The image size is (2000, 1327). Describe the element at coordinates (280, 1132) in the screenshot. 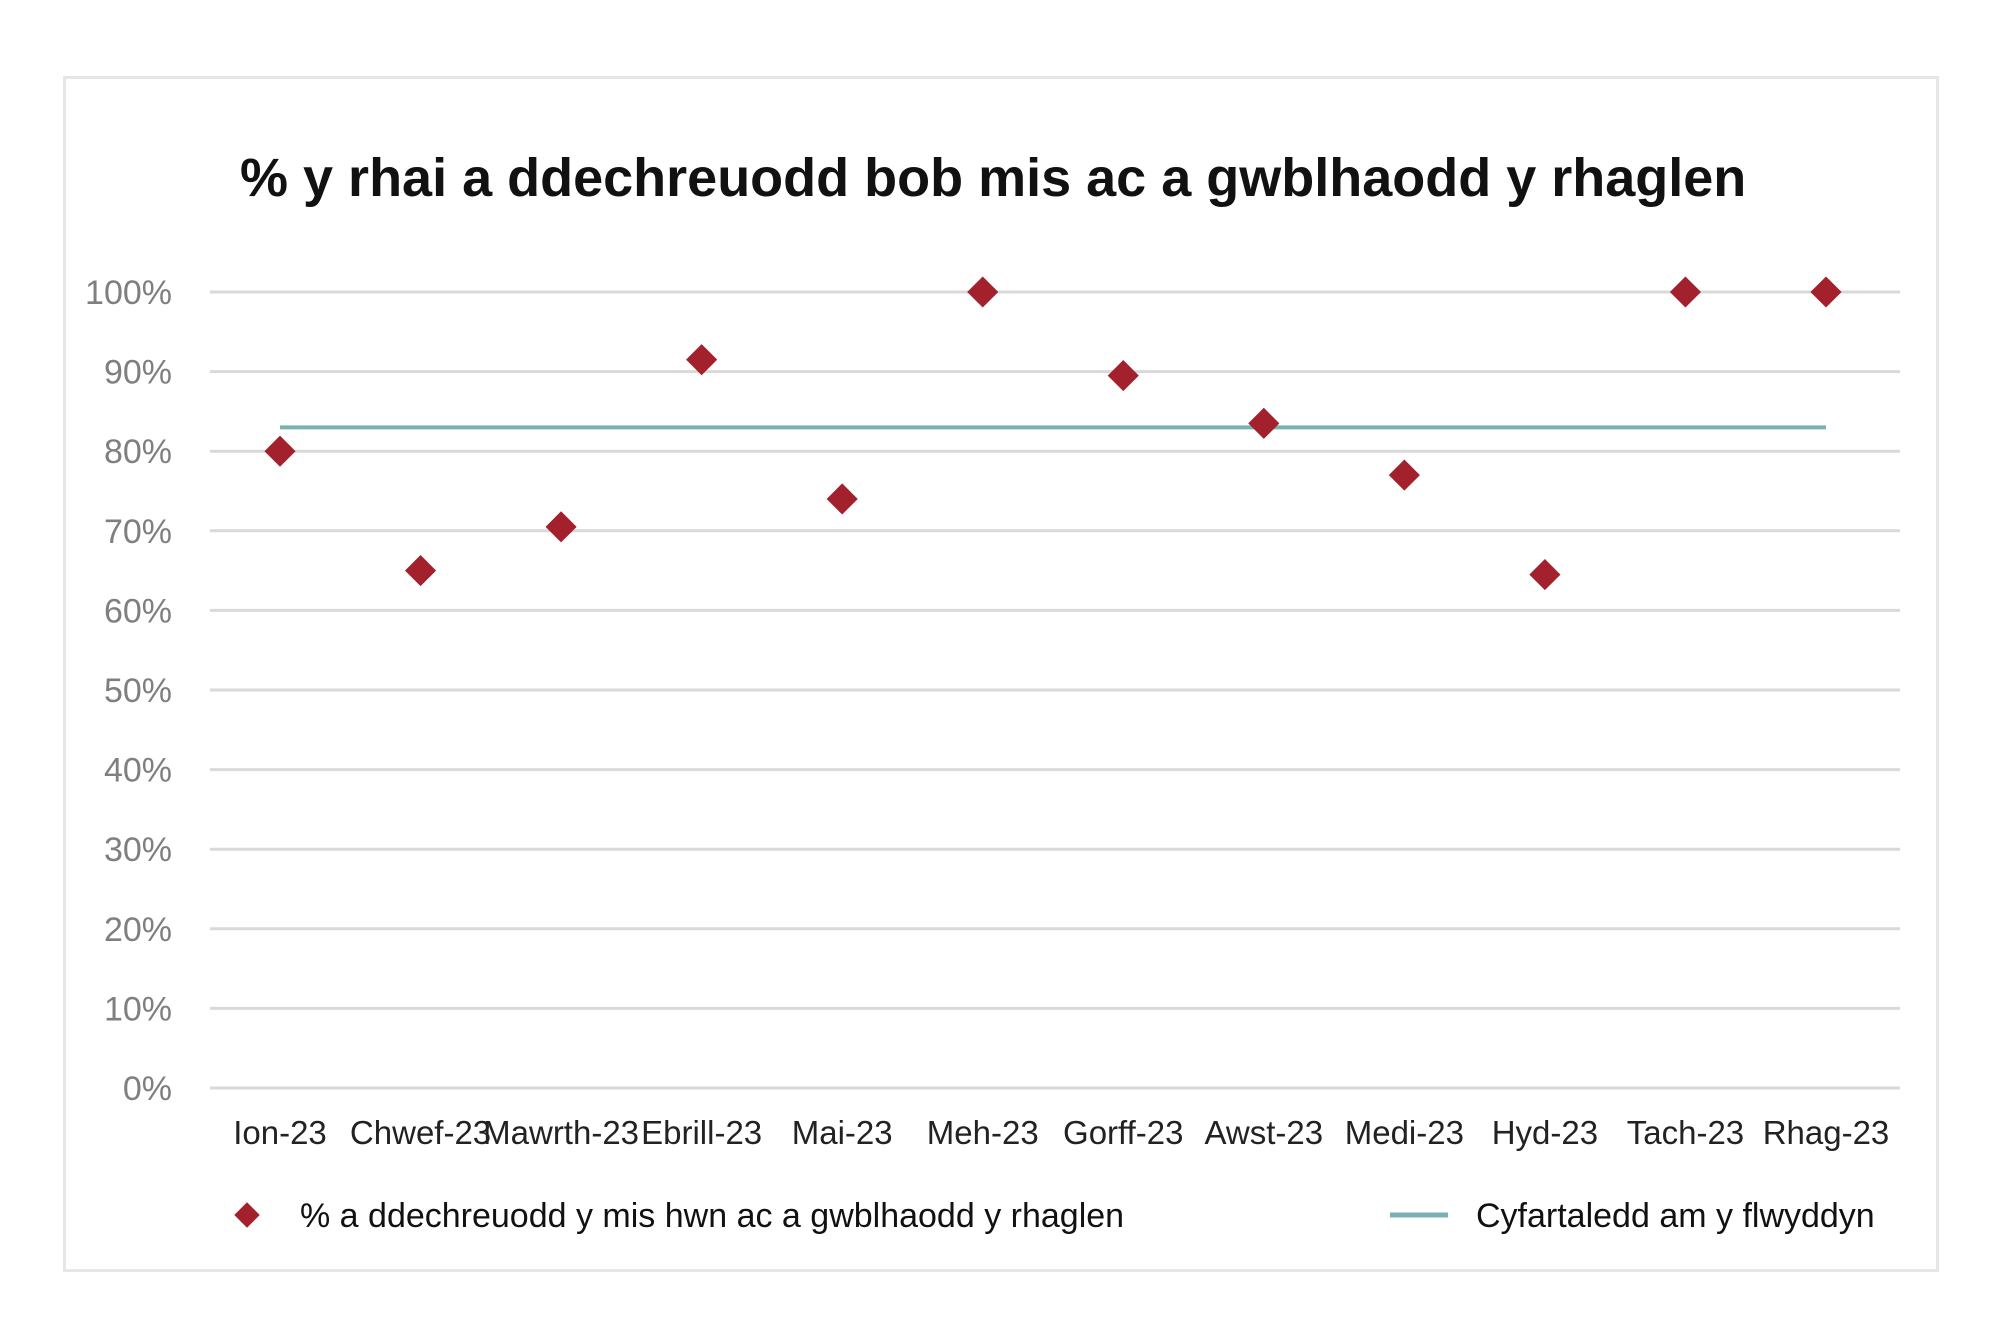

I see `x-tick-label: Ion-23` at that location.